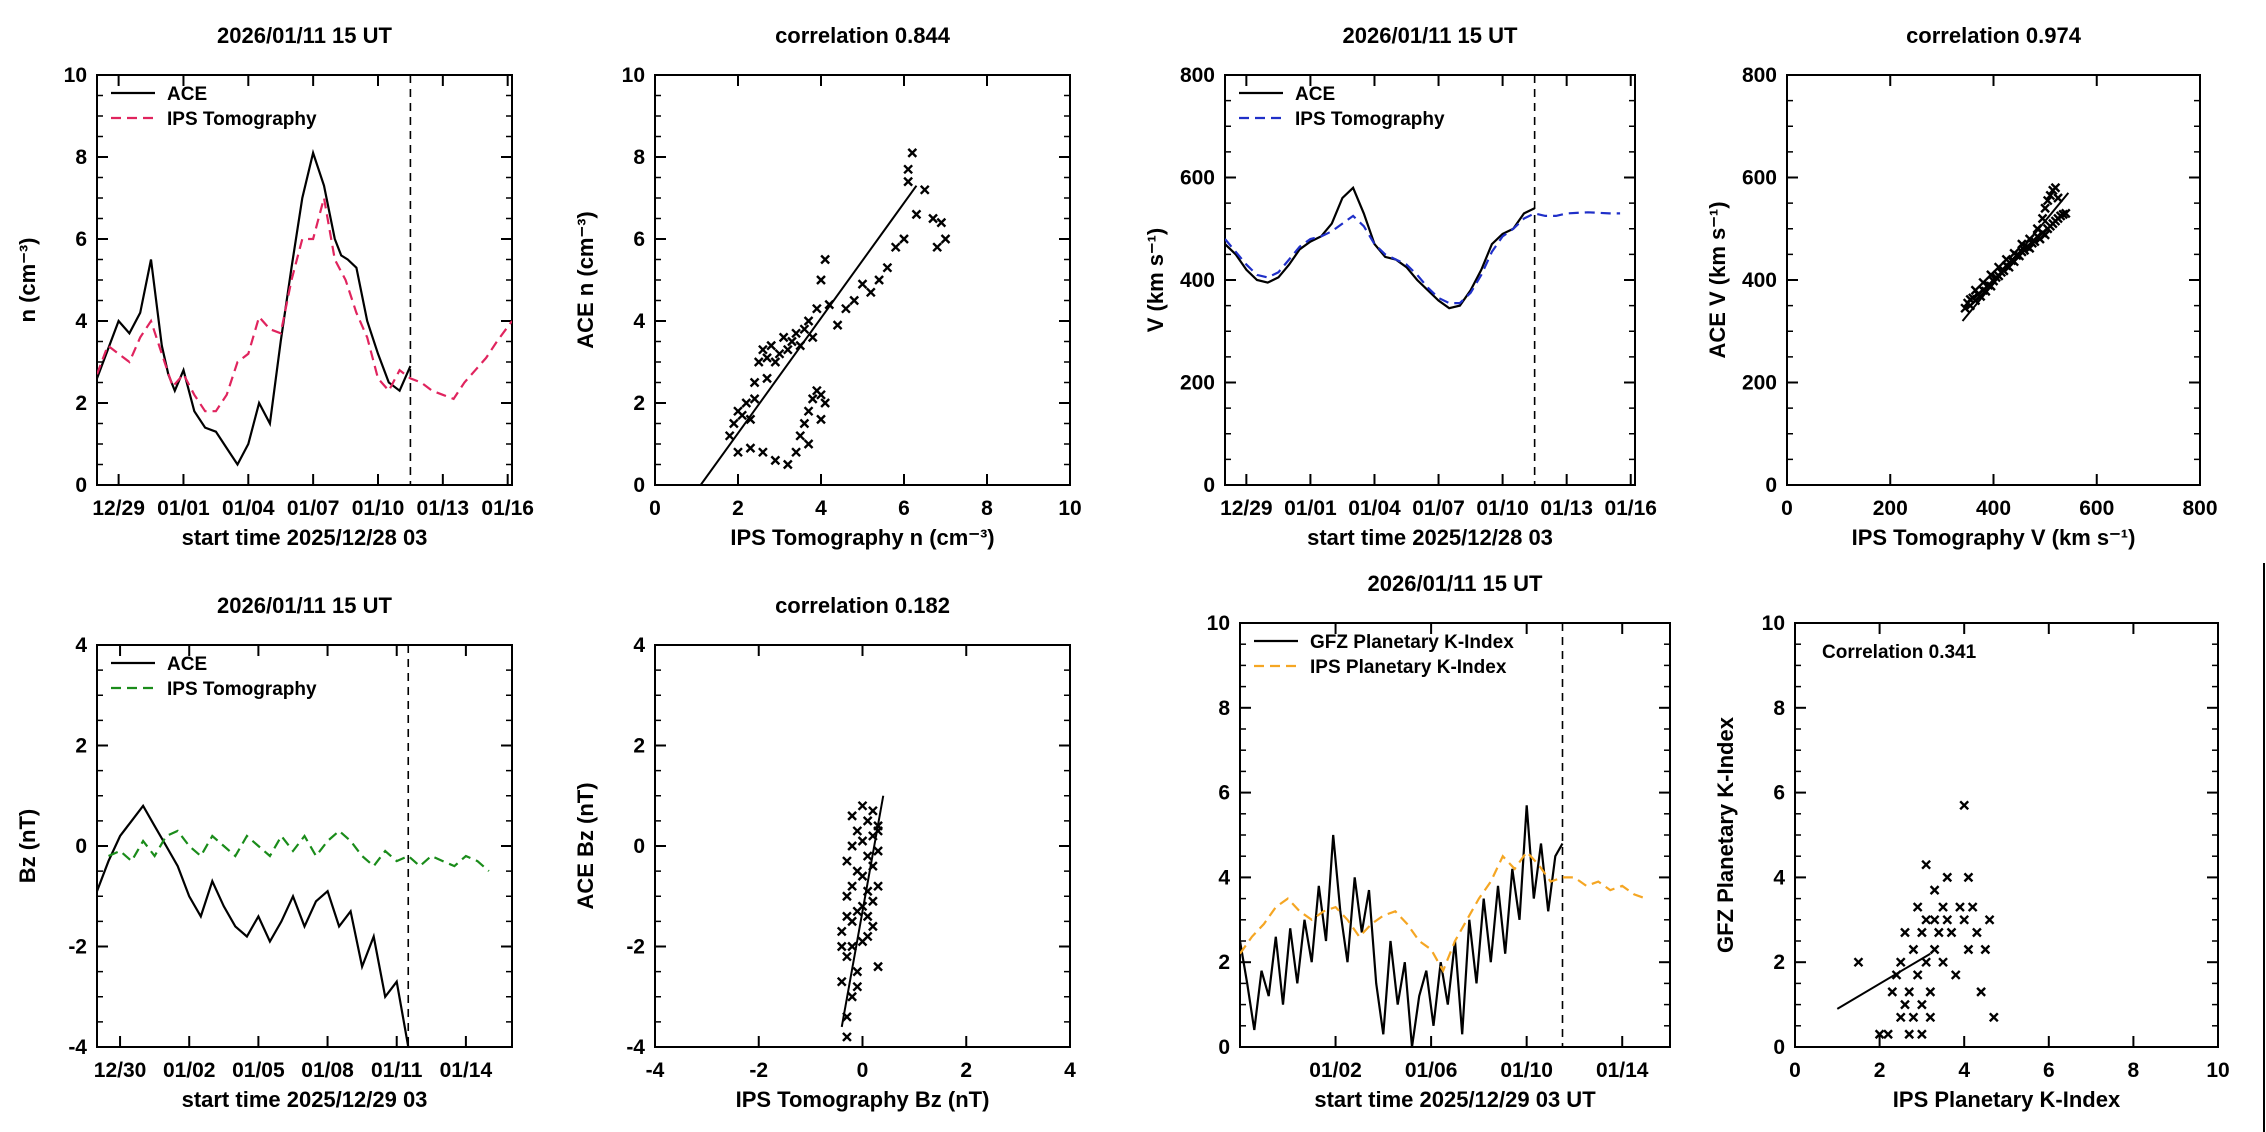 Image resolution: width=2266 pixels, height=1132 pixels. What do you see at coordinates (1218, 623) in the screenshot?
I see `y-tick-label: 10` at bounding box center [1218, 623].